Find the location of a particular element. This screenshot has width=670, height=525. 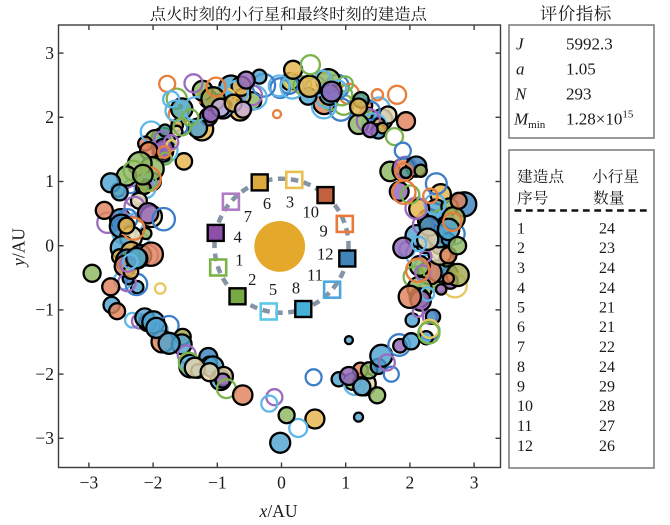

svg-text: a is located at coordinates (520, 69).